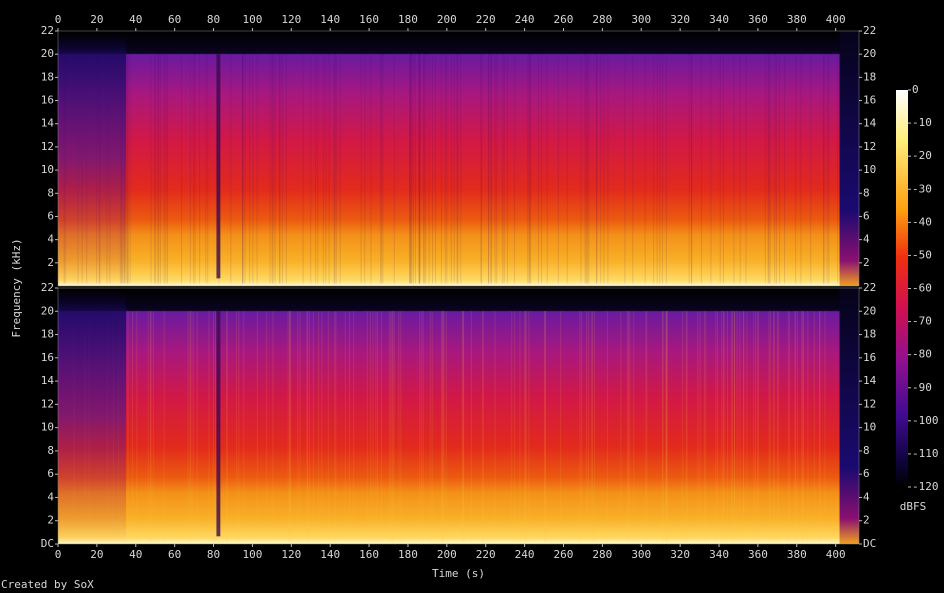 This screenshot has height=593, width=944. I want to click on y-tick-label-right: DC, so click(869, 543).